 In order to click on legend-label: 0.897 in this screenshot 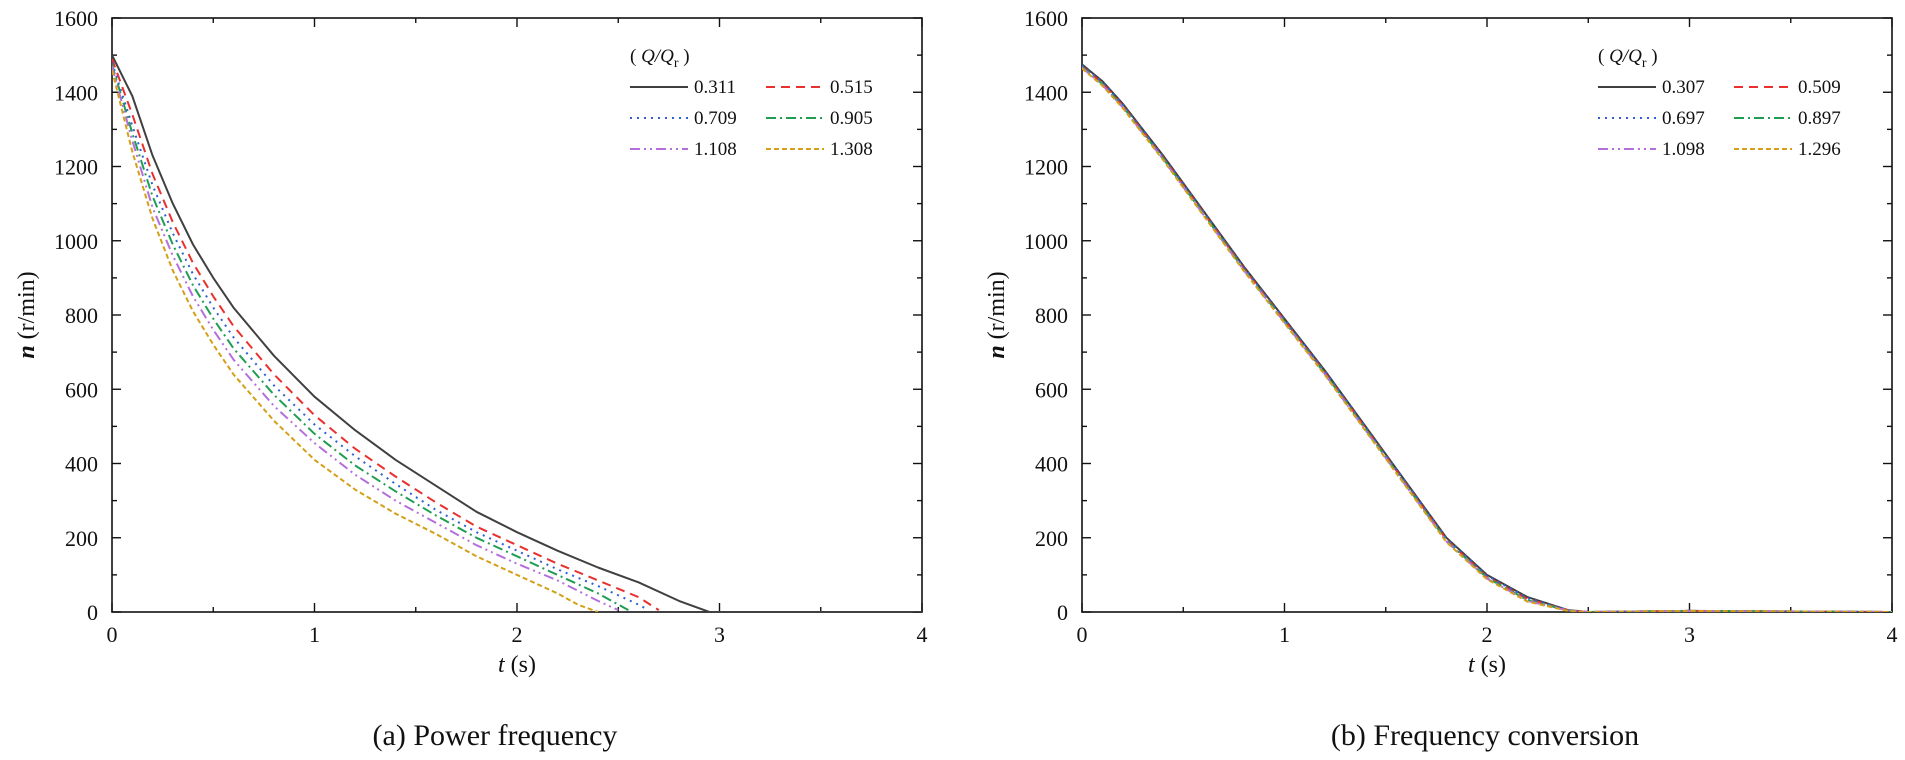, I will do `click(1819, 118)`.